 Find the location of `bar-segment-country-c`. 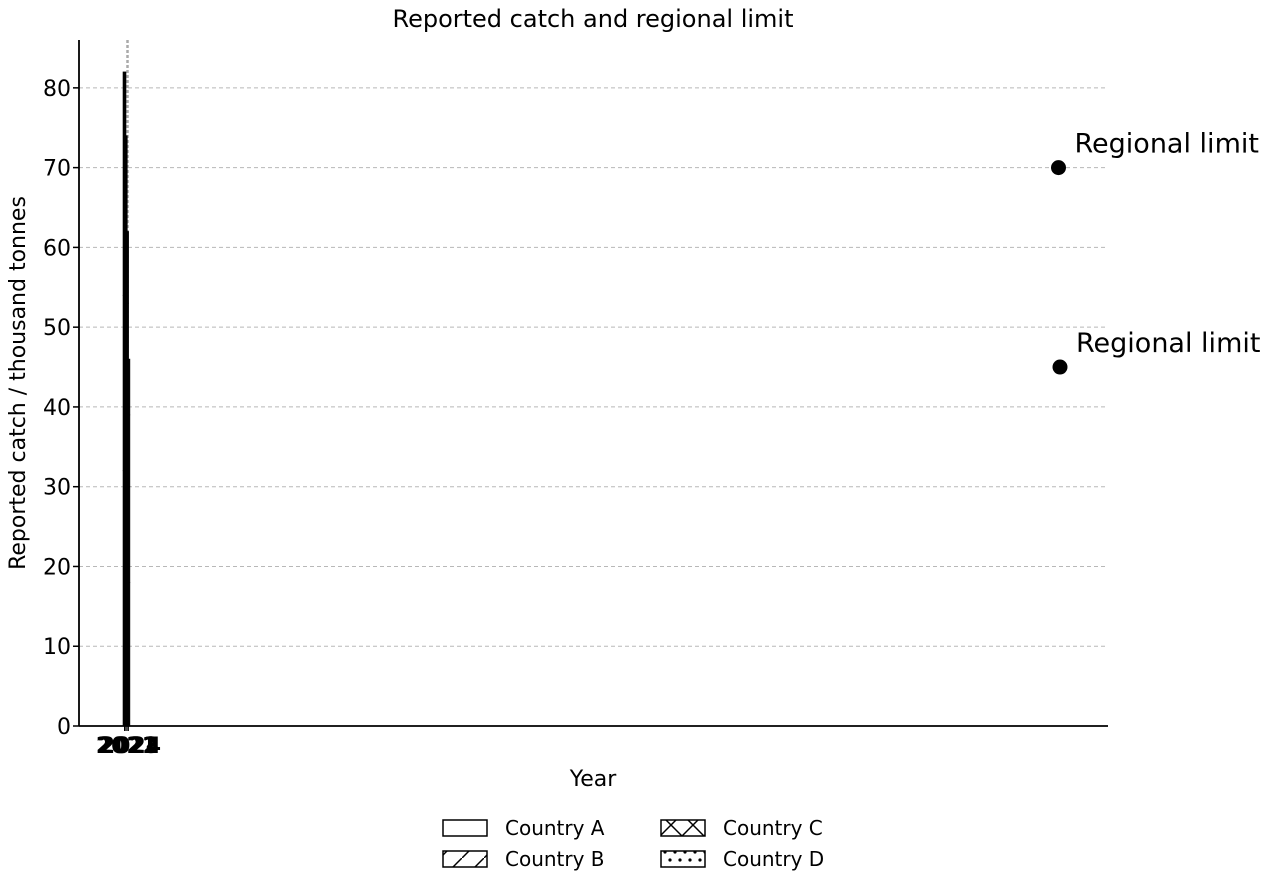

bar-segment-country-c is located at coordinates (128, 450).